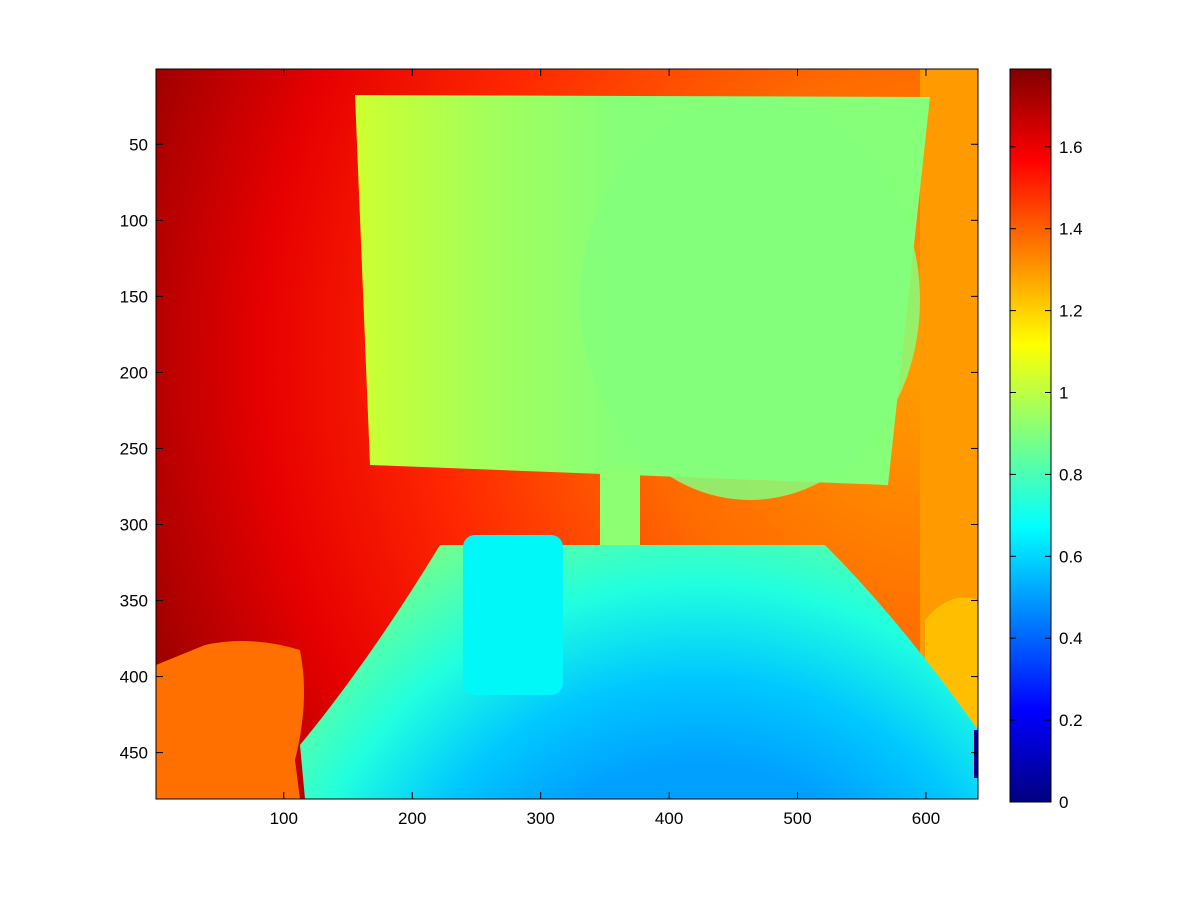 The height and width of the screenshot is (900, 1200). Describe the element at coordinates (1071, 311) in the screenshot. I see `colorbar-tick-label: 1.2` at that location.